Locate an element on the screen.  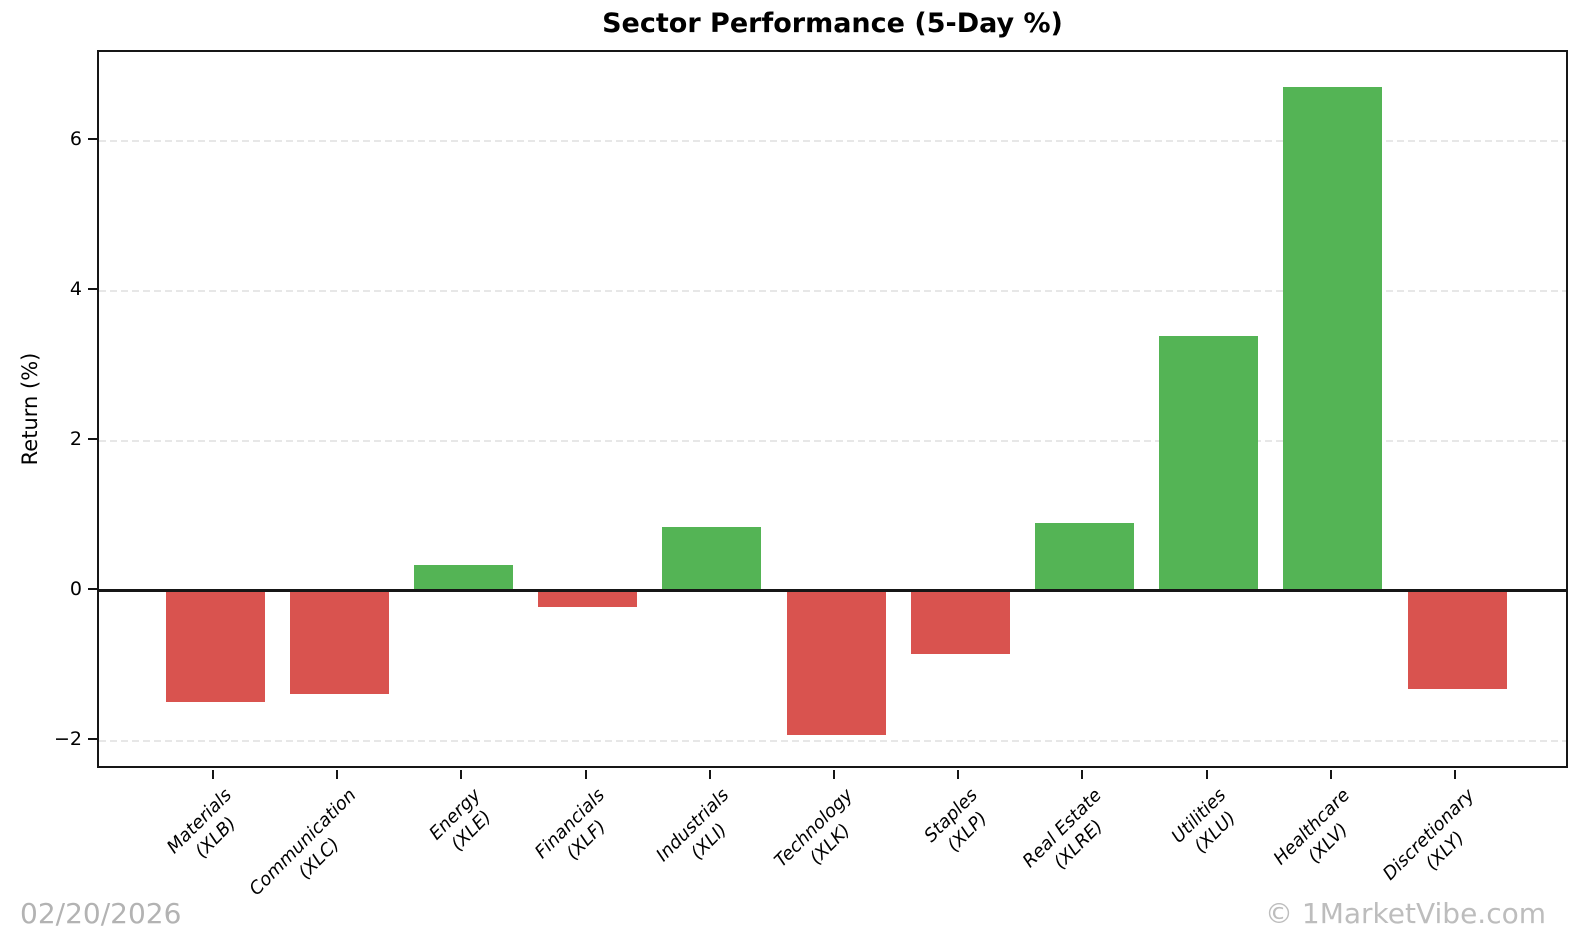
x-tick-mark-industrials is located at coordinates (709, 774).